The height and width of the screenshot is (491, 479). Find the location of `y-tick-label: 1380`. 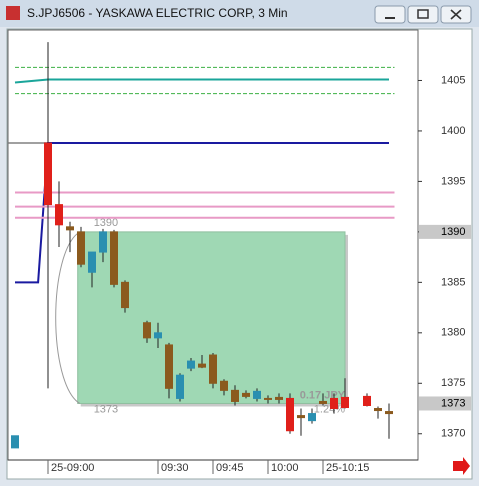

y-tick-label: 1380 is located at coordinates (453, 333).